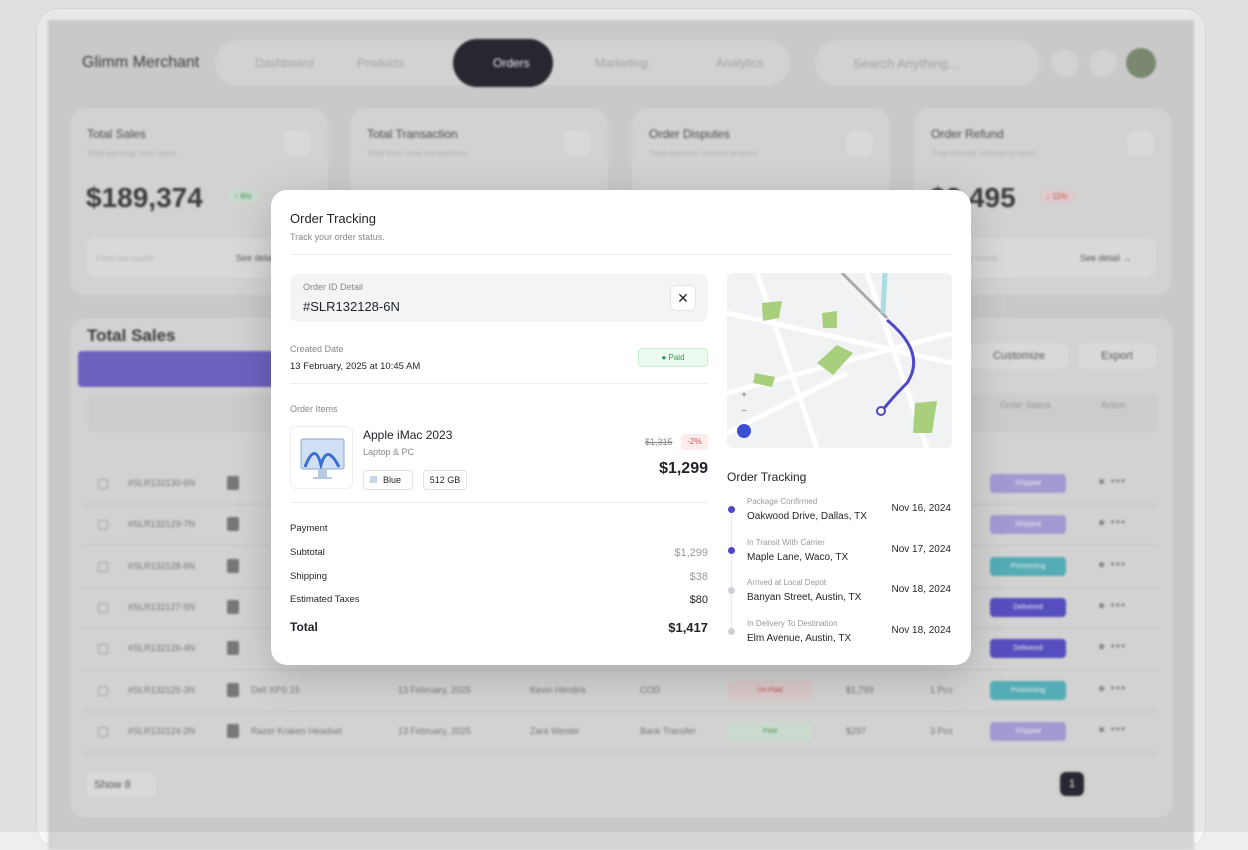 The height and width of the screenshot is (850, 1248). Describe the element at coordinates (162, 730) in the screenshot. I see `order-id: #SLR132124-2N` at that location.